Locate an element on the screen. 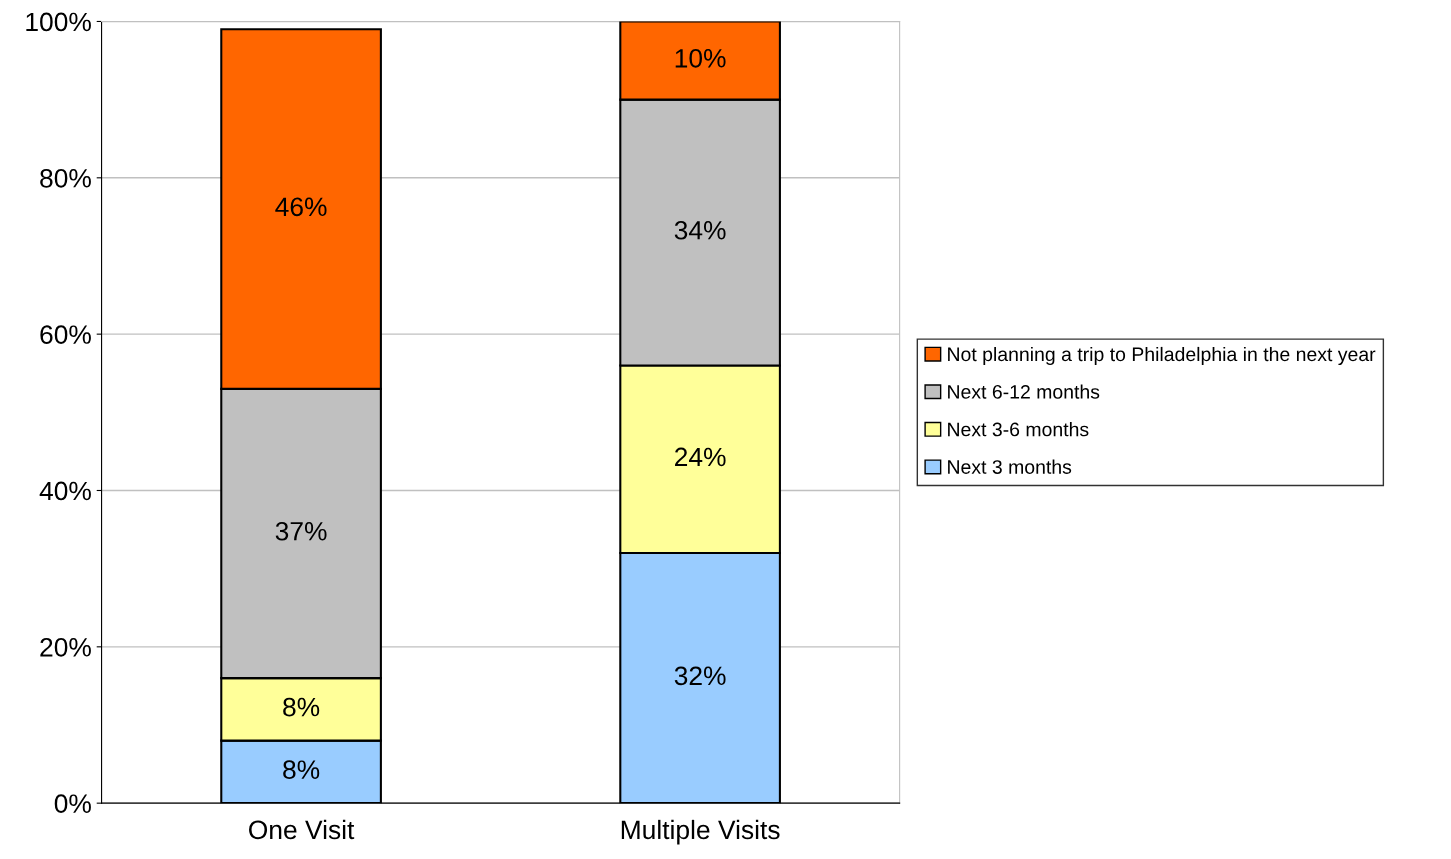 The height and width of the screenshot is (859, 1451). y-tick-label: 40% is located at coordinates (65, 491).